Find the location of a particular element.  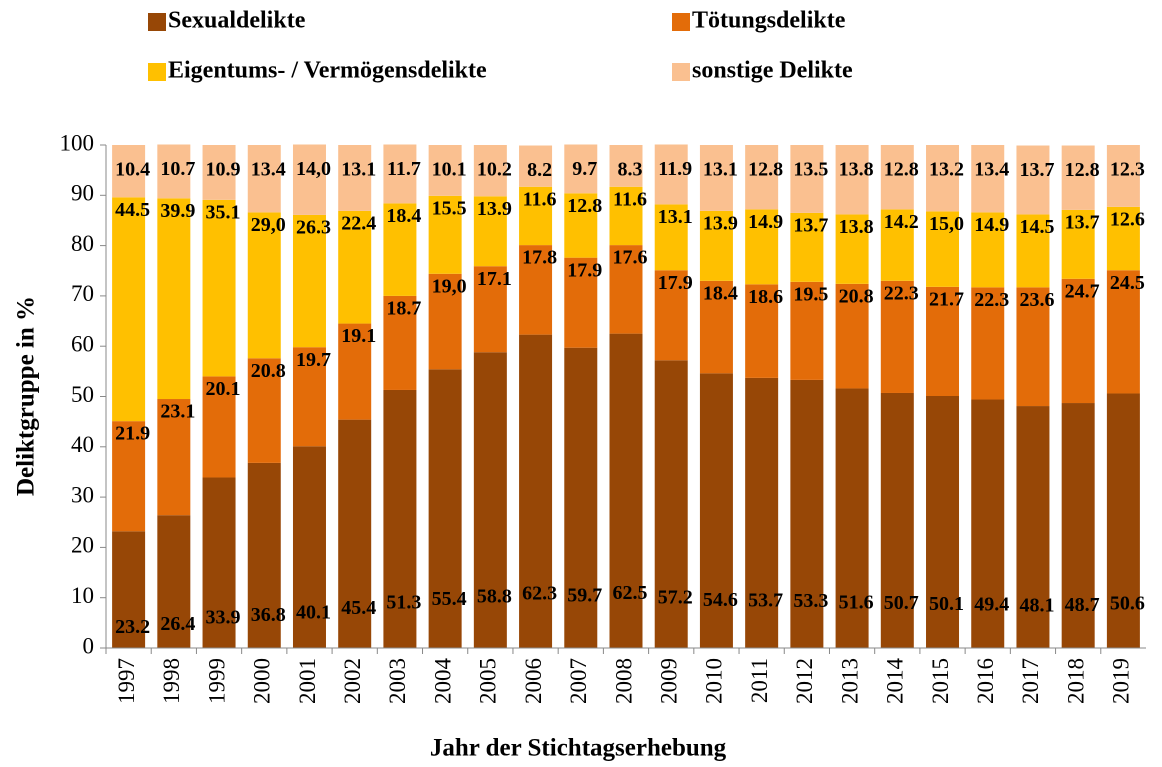

data-label: 33.9 is located at coordinates (223, 618).